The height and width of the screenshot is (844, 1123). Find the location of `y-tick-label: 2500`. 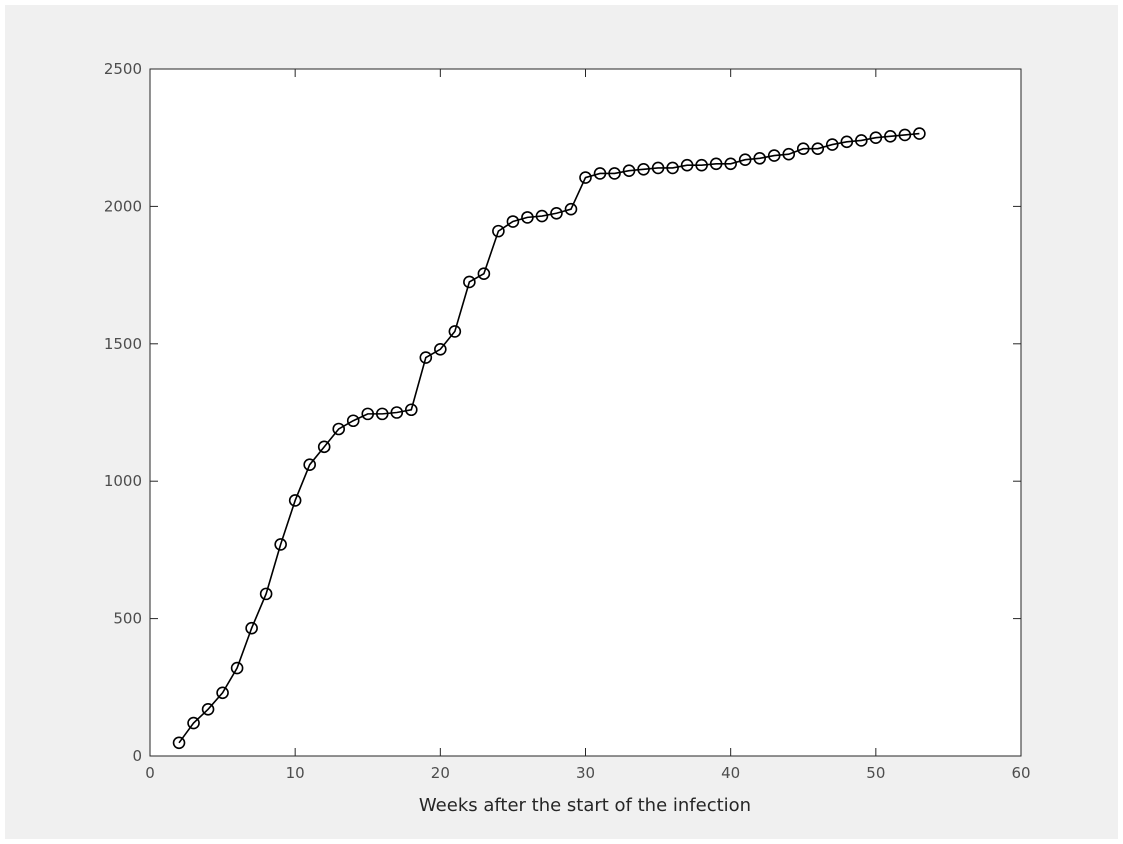

y-tick-label: 2500 is located at coordinates (123, 69).